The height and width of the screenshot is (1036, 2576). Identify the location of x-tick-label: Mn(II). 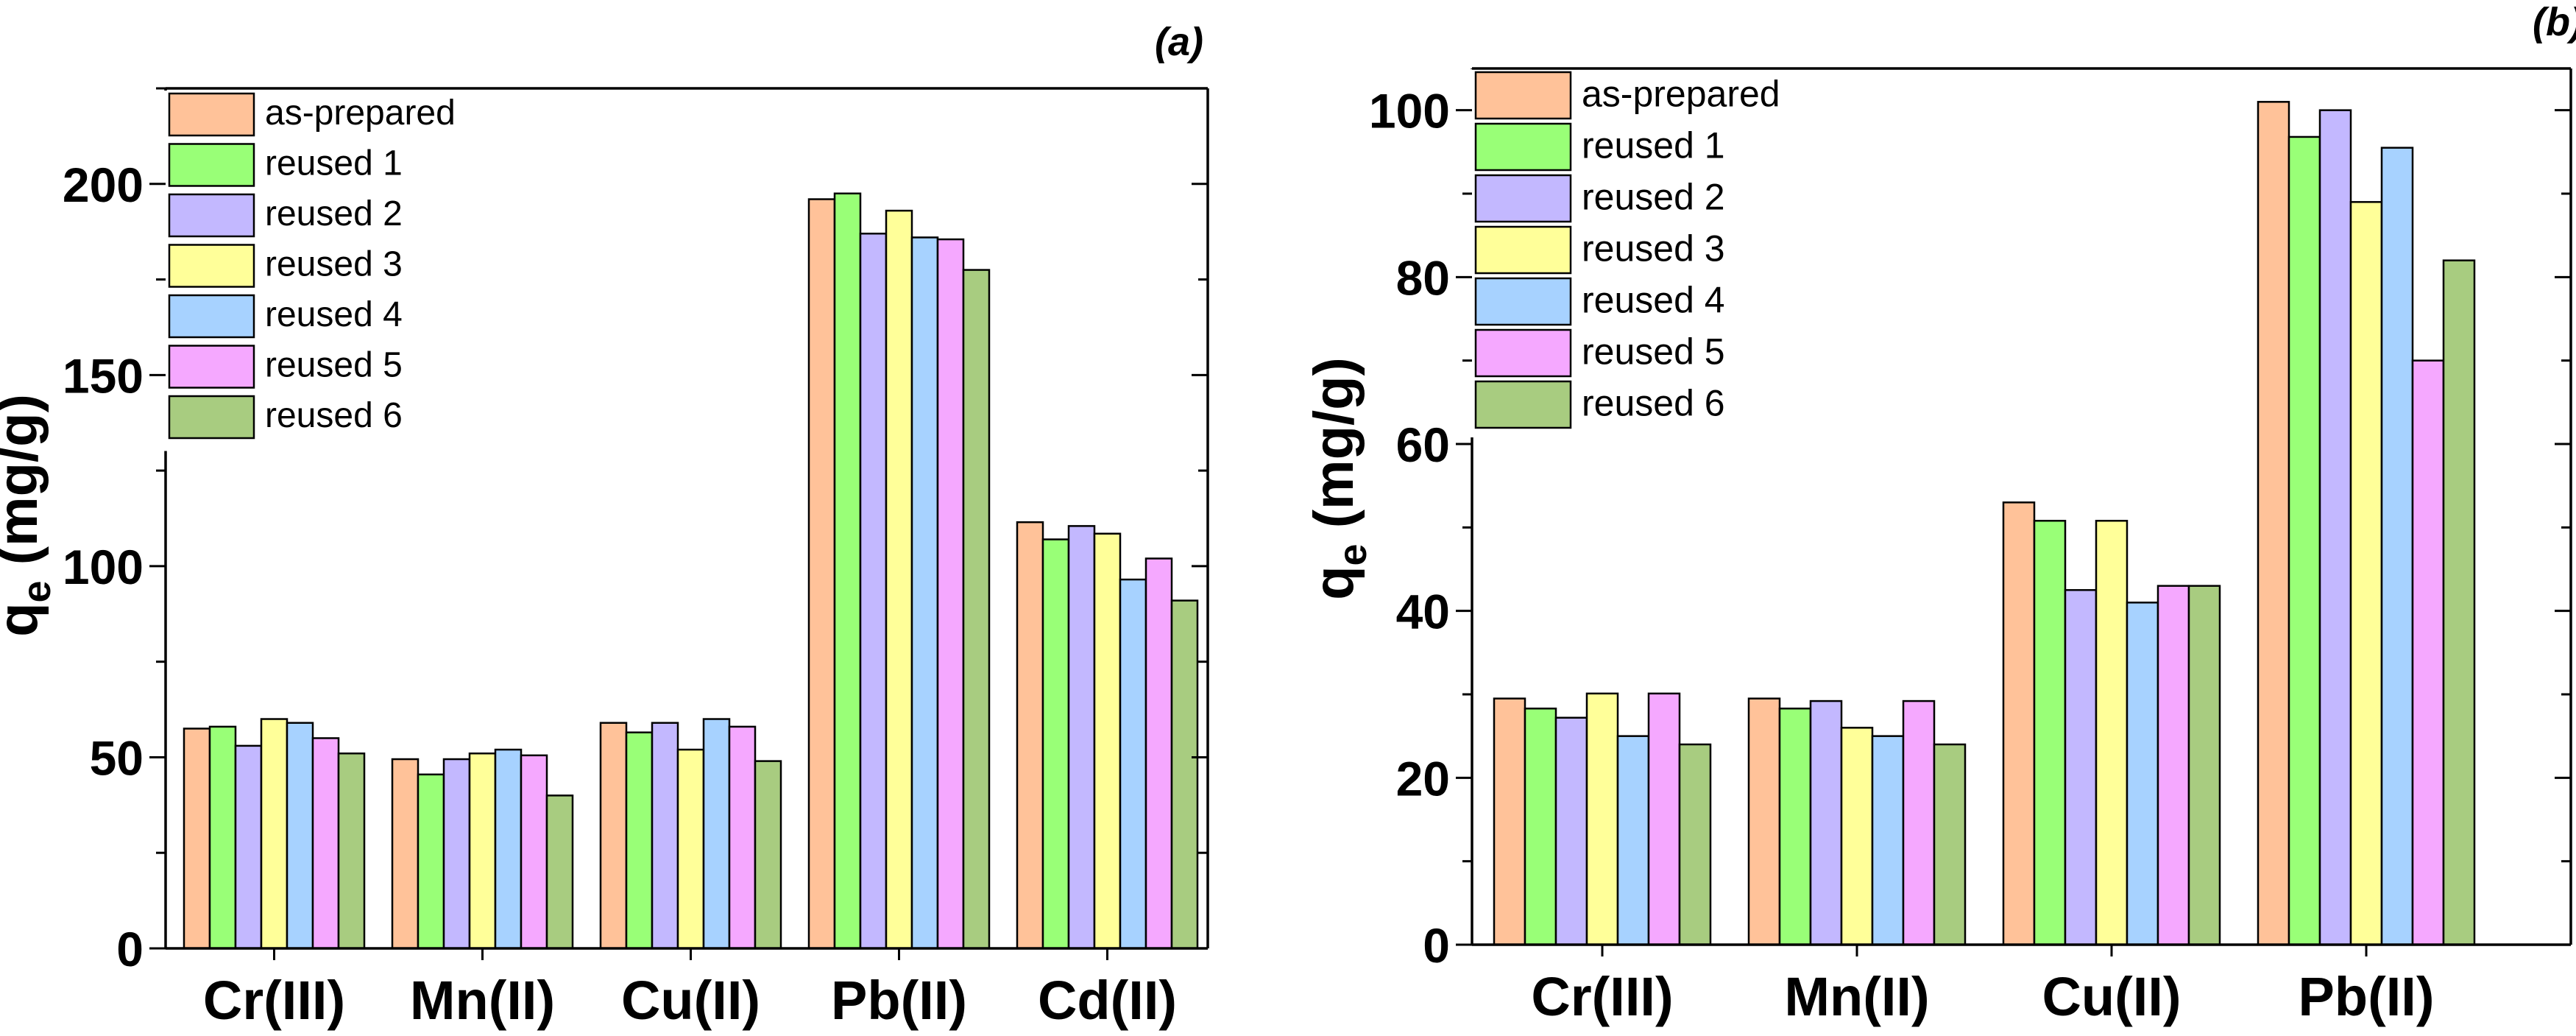
(483, 1000).